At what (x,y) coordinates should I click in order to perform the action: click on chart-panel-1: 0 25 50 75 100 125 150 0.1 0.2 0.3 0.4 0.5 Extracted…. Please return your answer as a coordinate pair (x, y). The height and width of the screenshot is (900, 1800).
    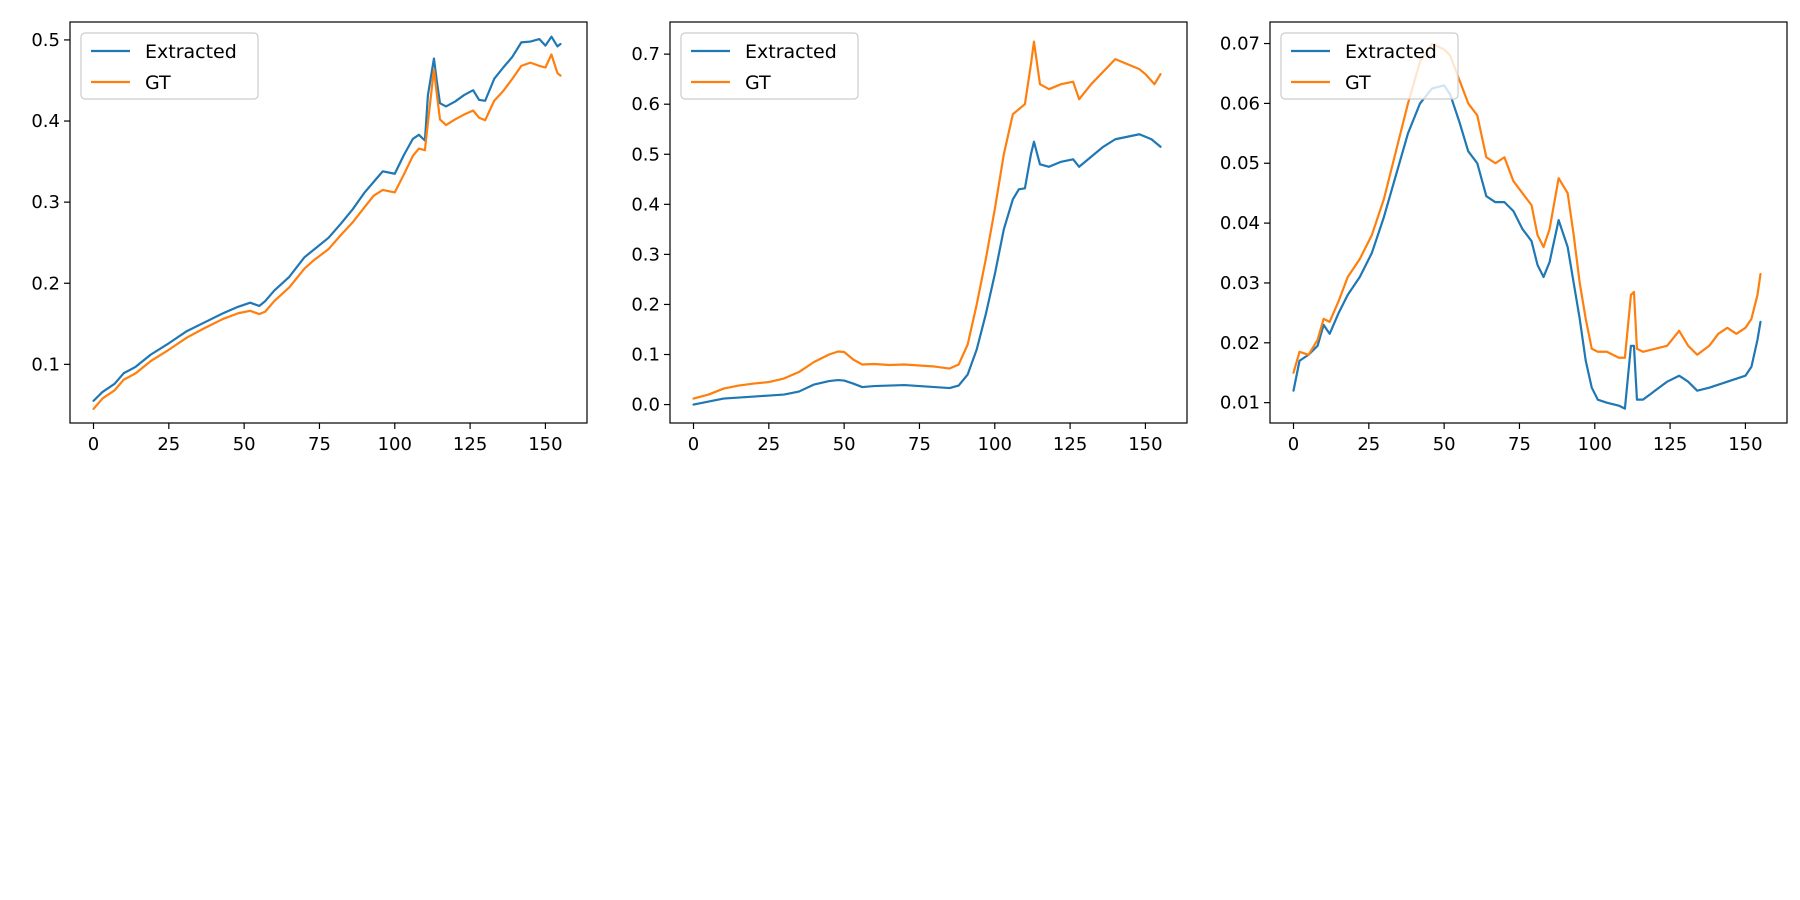
    Looking at the image, I should click on (309, 238).